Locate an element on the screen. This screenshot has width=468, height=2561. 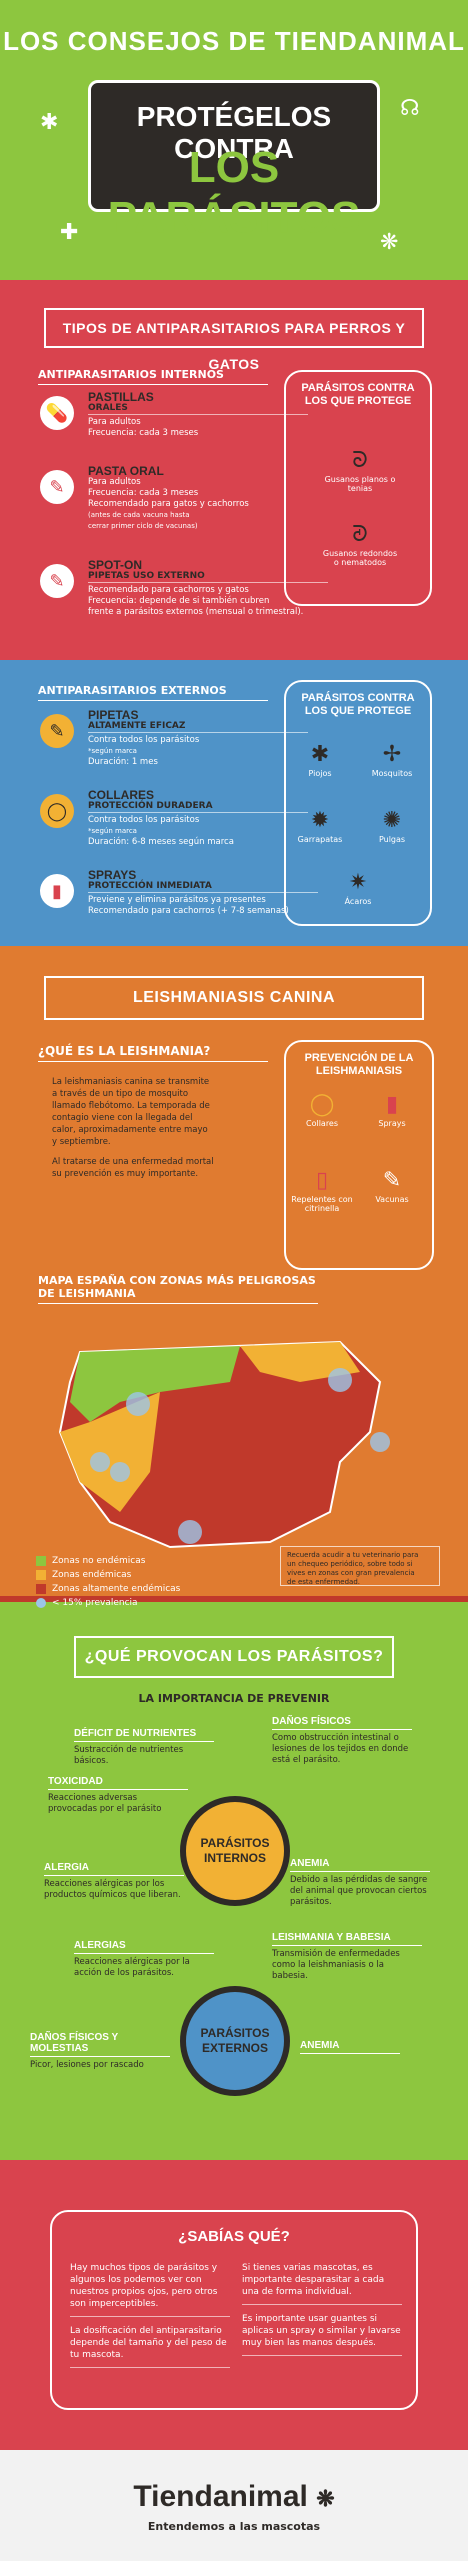
effect-heading: DAÑOS FÍSICOS is located at coordinates (342, 1723).